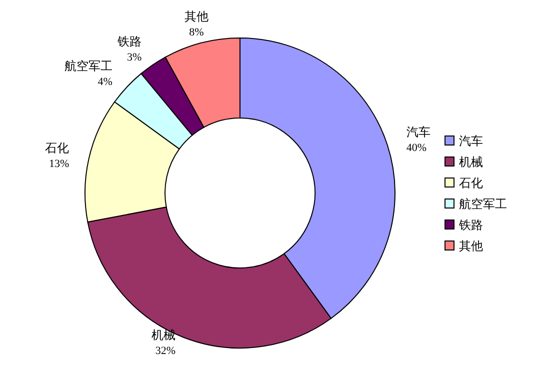  What do you see at coordinates (470, 225) in the screenshot?
I see `legend-label: 铁路` at bounding box center [470, 225].